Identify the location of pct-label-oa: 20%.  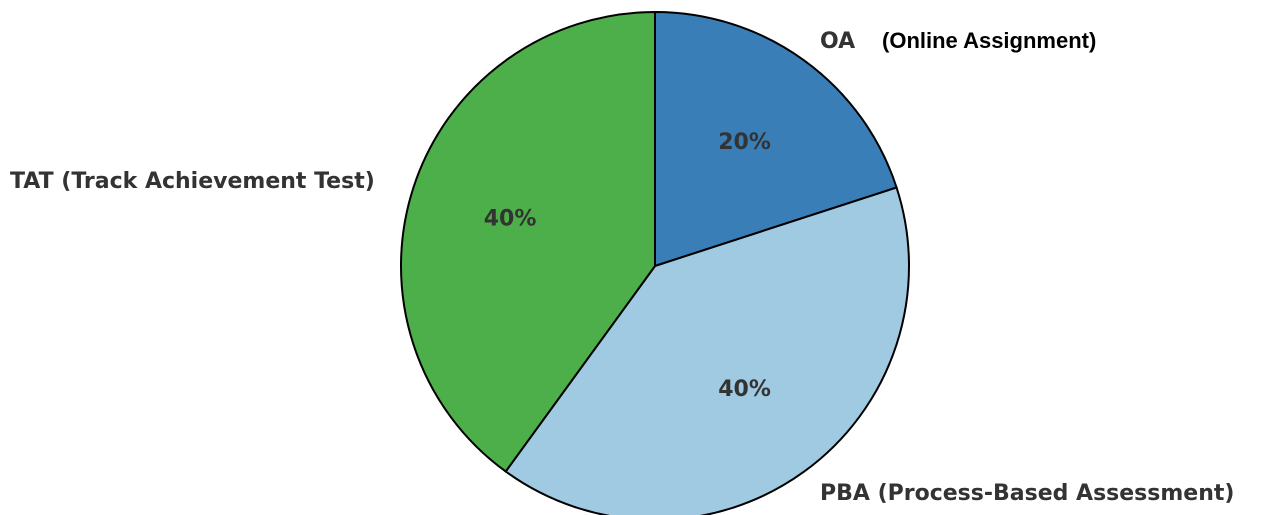
(744, 142).